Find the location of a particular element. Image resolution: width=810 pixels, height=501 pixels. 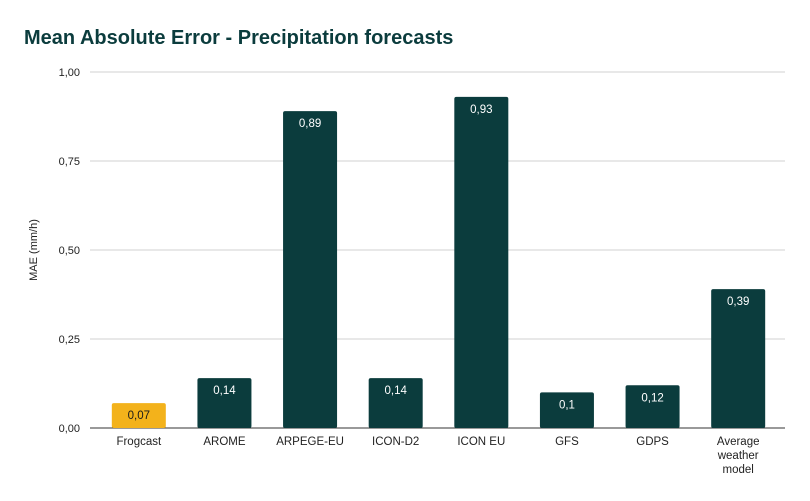

y-tick-label: 1,00 is located at coordinates (69, 73).